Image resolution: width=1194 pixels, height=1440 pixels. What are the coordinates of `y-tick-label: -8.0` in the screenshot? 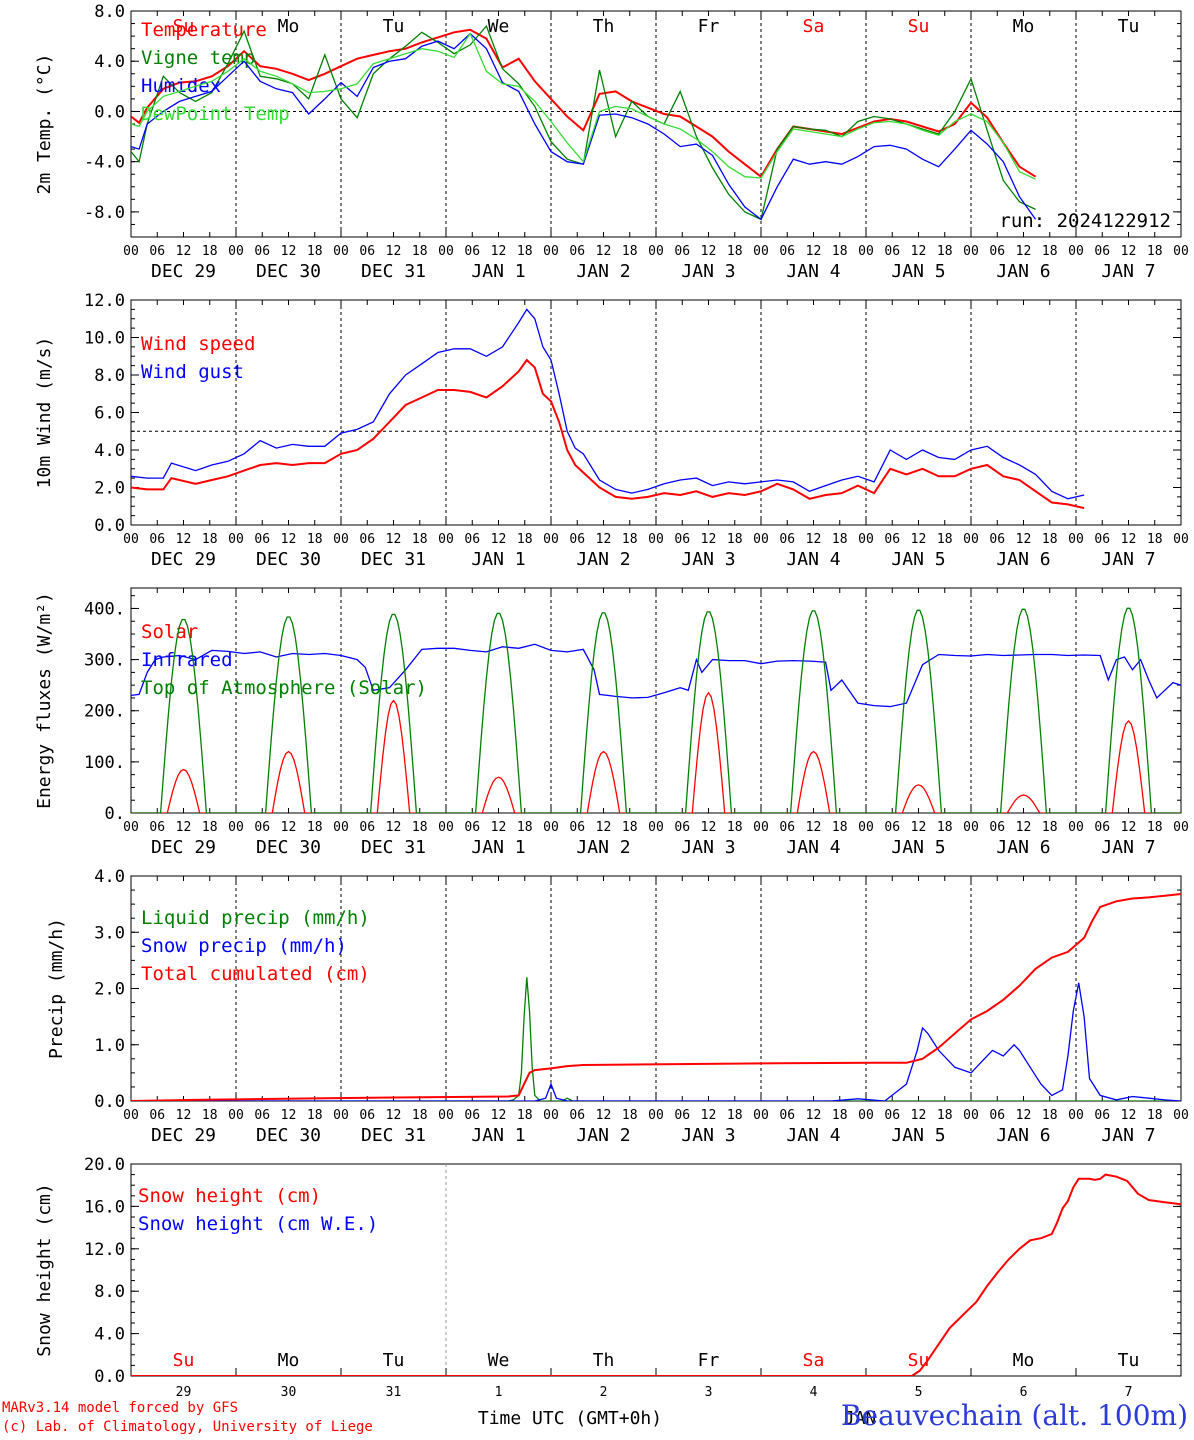 It's located at (104, 213).